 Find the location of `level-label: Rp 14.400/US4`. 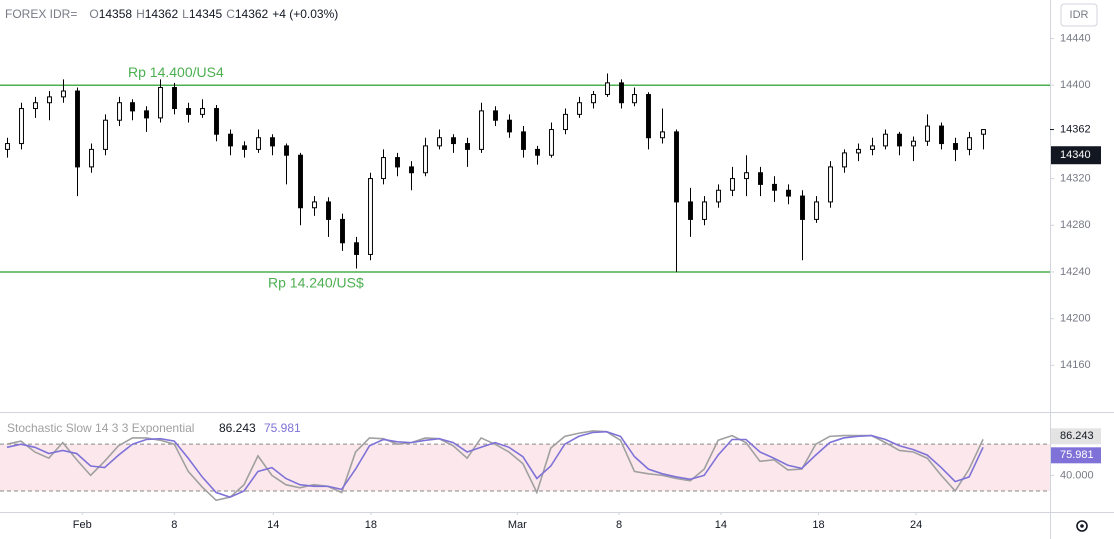

level-label: Rp 14.400/US4 is located at coordinates (176, 72).